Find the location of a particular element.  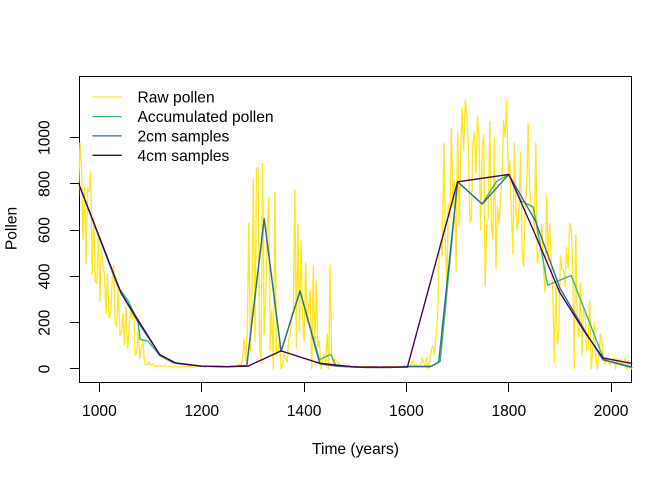

svg-text: Pollen is located at coordinates (12, 228).